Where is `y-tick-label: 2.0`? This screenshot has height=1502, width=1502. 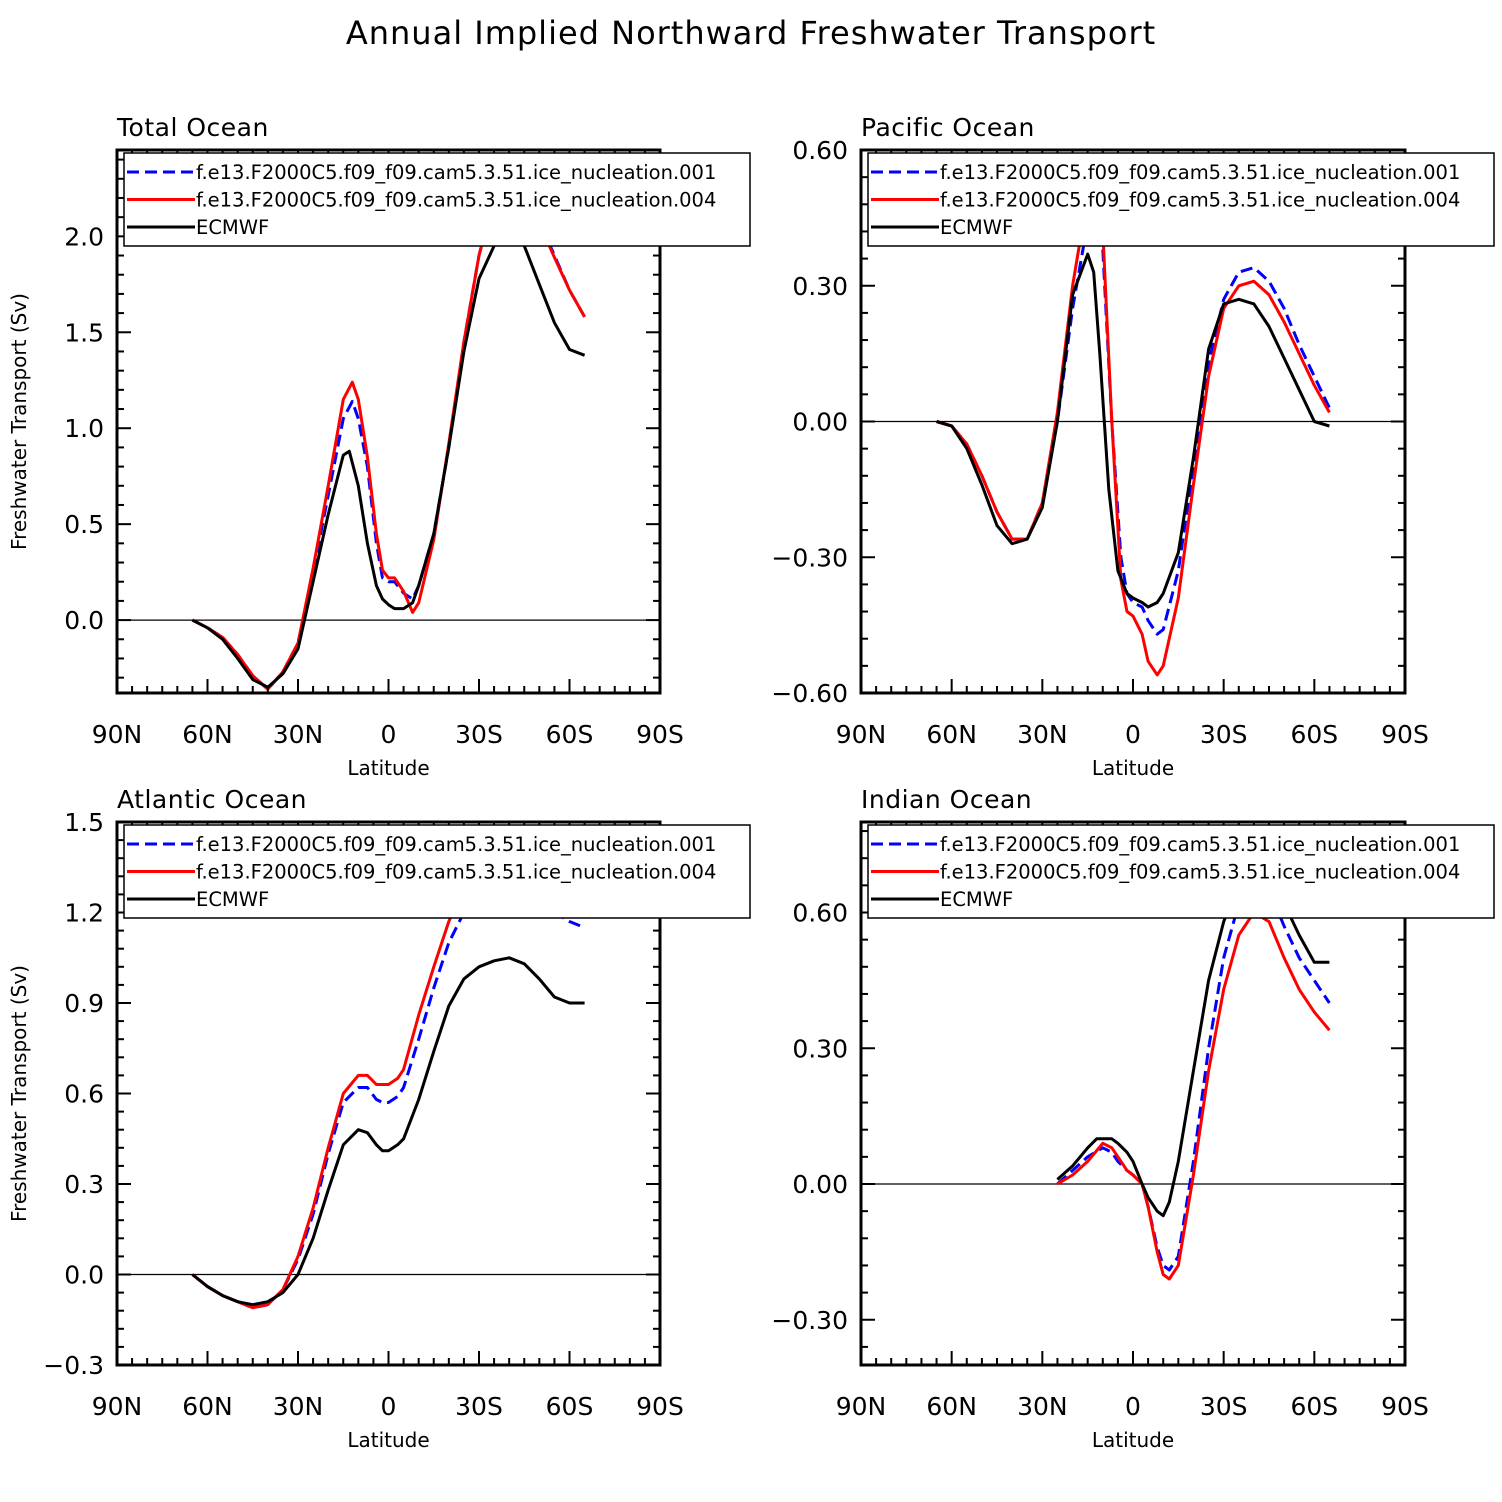 y-tick-label: 2.0 is located at coordinates (84, 236).